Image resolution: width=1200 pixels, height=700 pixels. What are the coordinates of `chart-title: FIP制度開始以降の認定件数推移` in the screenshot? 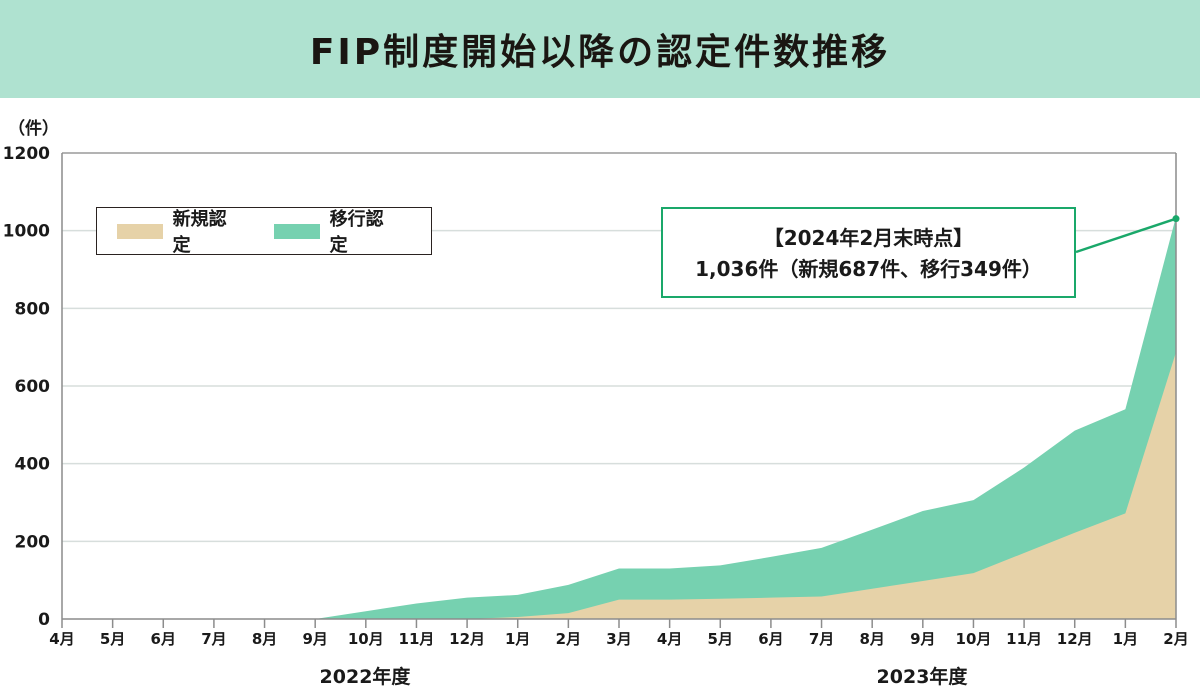 It's located at (600, 52).